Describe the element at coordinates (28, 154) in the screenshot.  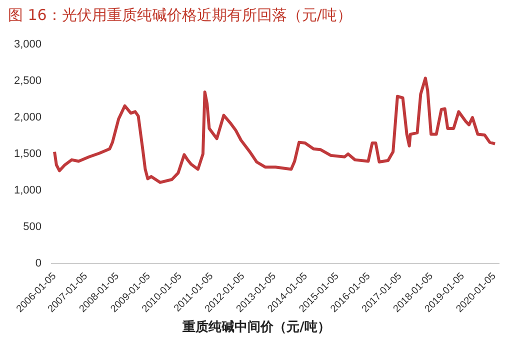
I see `y-tick-label: 1,500` at that location.